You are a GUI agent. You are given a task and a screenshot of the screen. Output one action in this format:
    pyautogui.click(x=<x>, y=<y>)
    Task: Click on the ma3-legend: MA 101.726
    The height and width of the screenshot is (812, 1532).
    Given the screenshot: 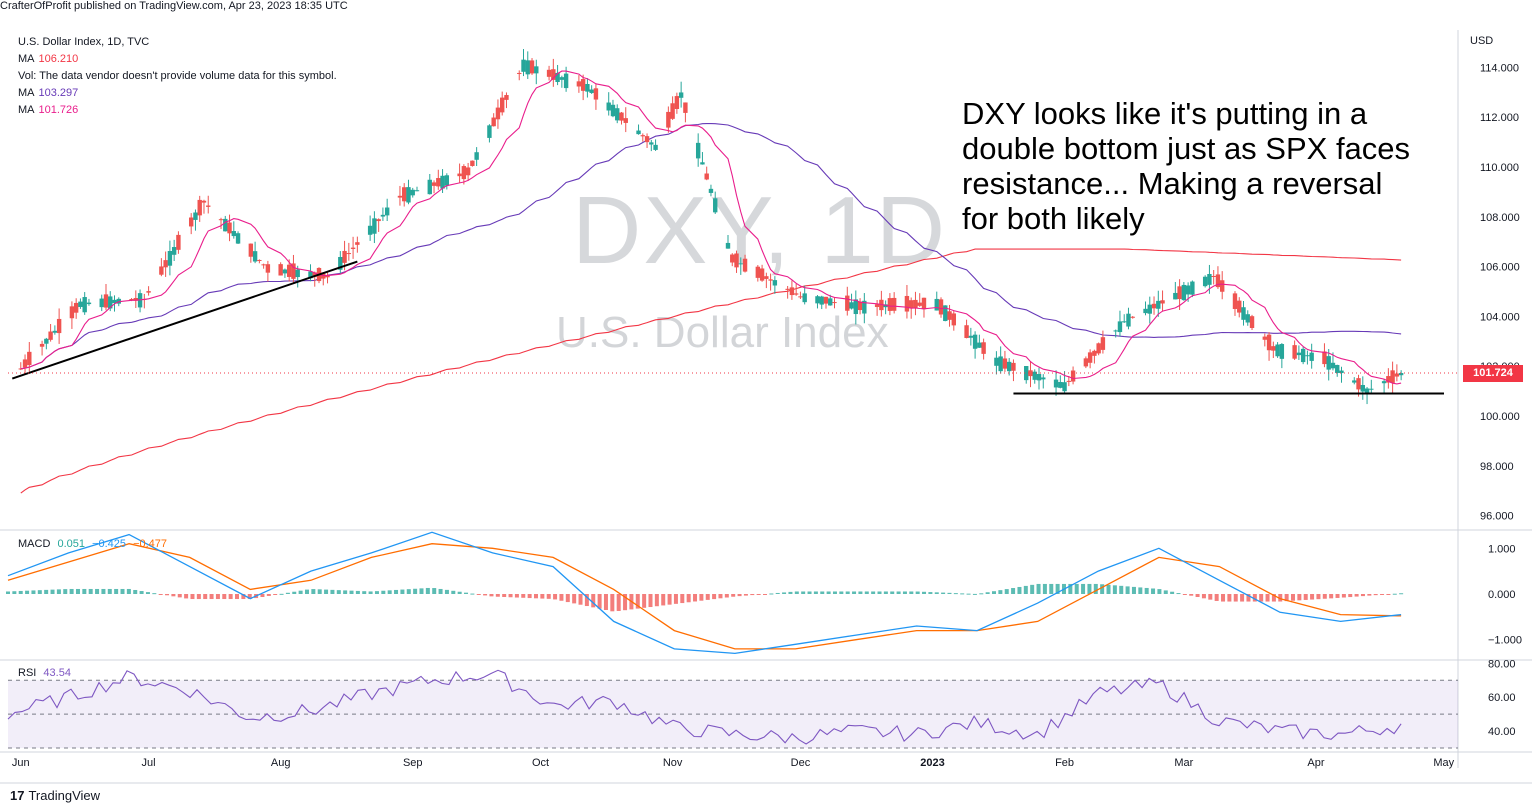 What is the action you would take?
    pyautogui.click(x=177, y=110)
    